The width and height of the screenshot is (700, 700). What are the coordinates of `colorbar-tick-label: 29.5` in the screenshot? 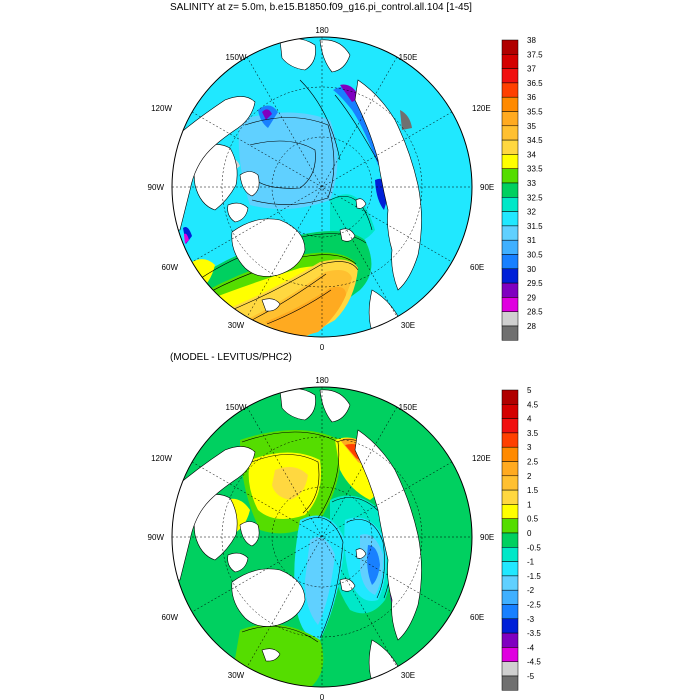 It's located at (535, 283).